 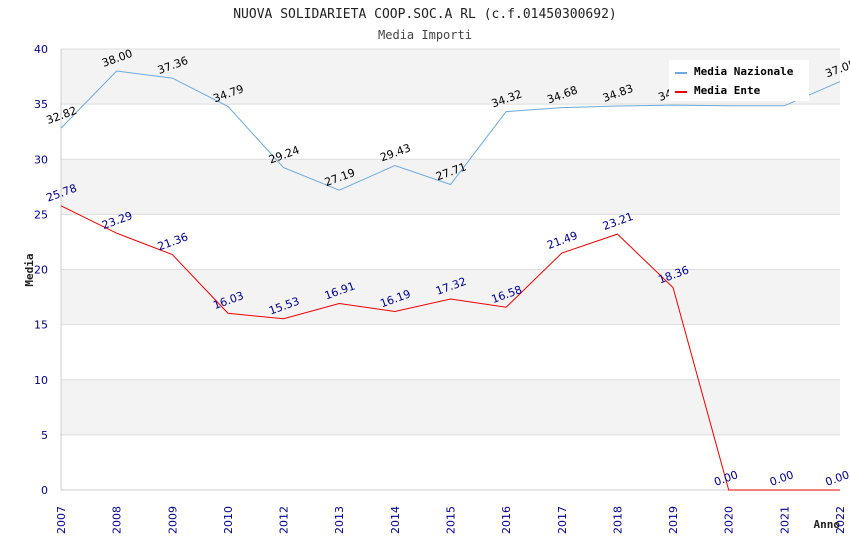 What do you see at coordinates (673, 520) in the screenshot?
I see `x-tick-label: 2019` at bounding box center [673, 520].